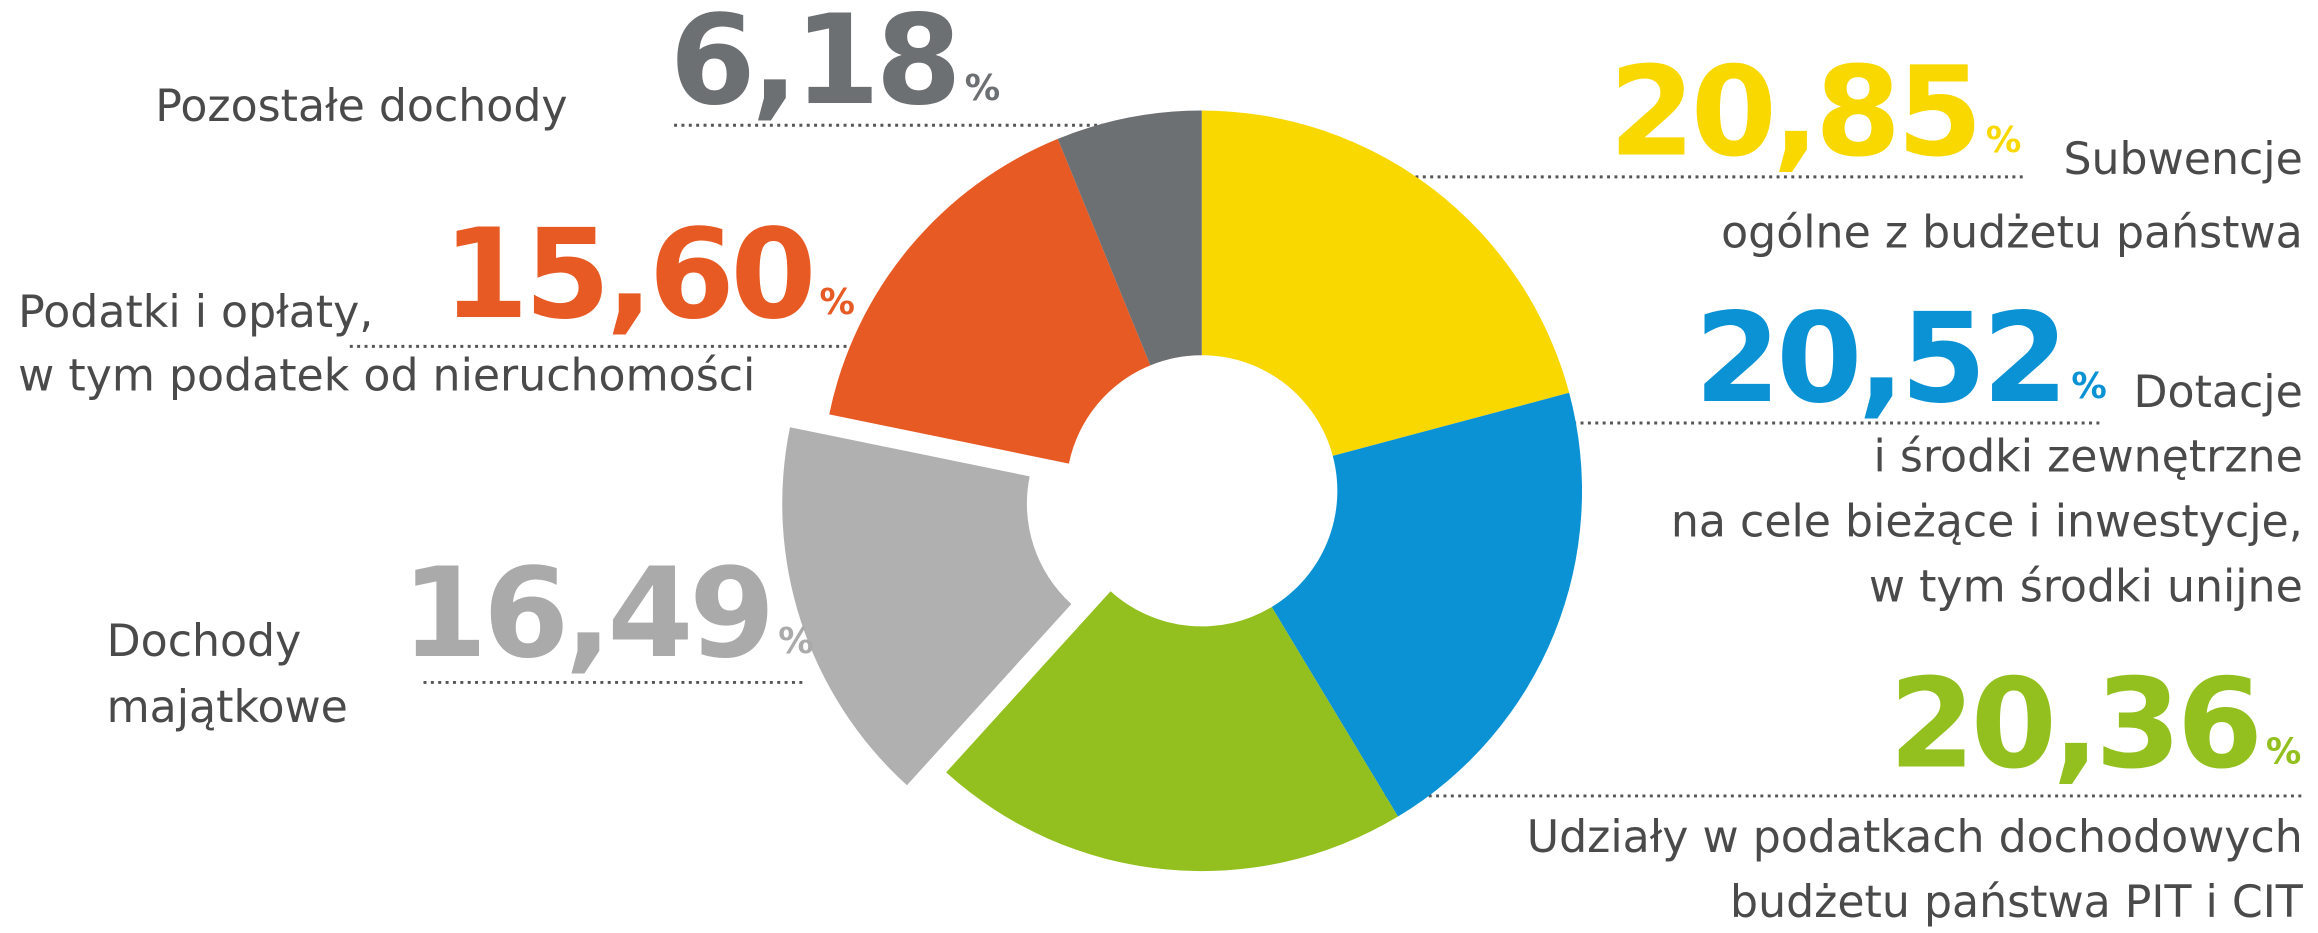  I want to click on category-label: Subwencje ogólne z budżetu państwa, so click(2012, 196).